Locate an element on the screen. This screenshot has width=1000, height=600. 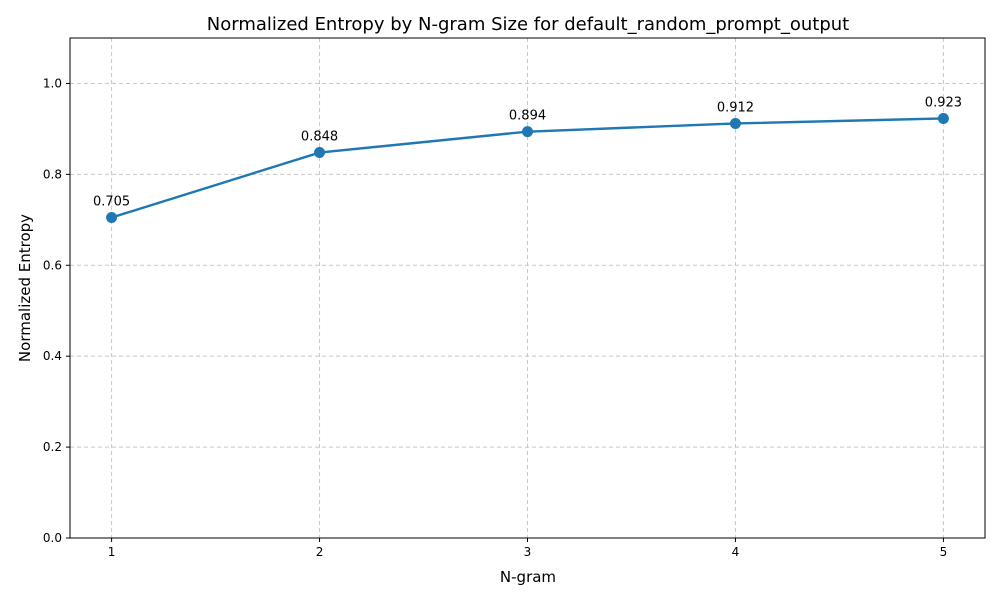
data-label: 0.705 is located at coordinates (111, 202).